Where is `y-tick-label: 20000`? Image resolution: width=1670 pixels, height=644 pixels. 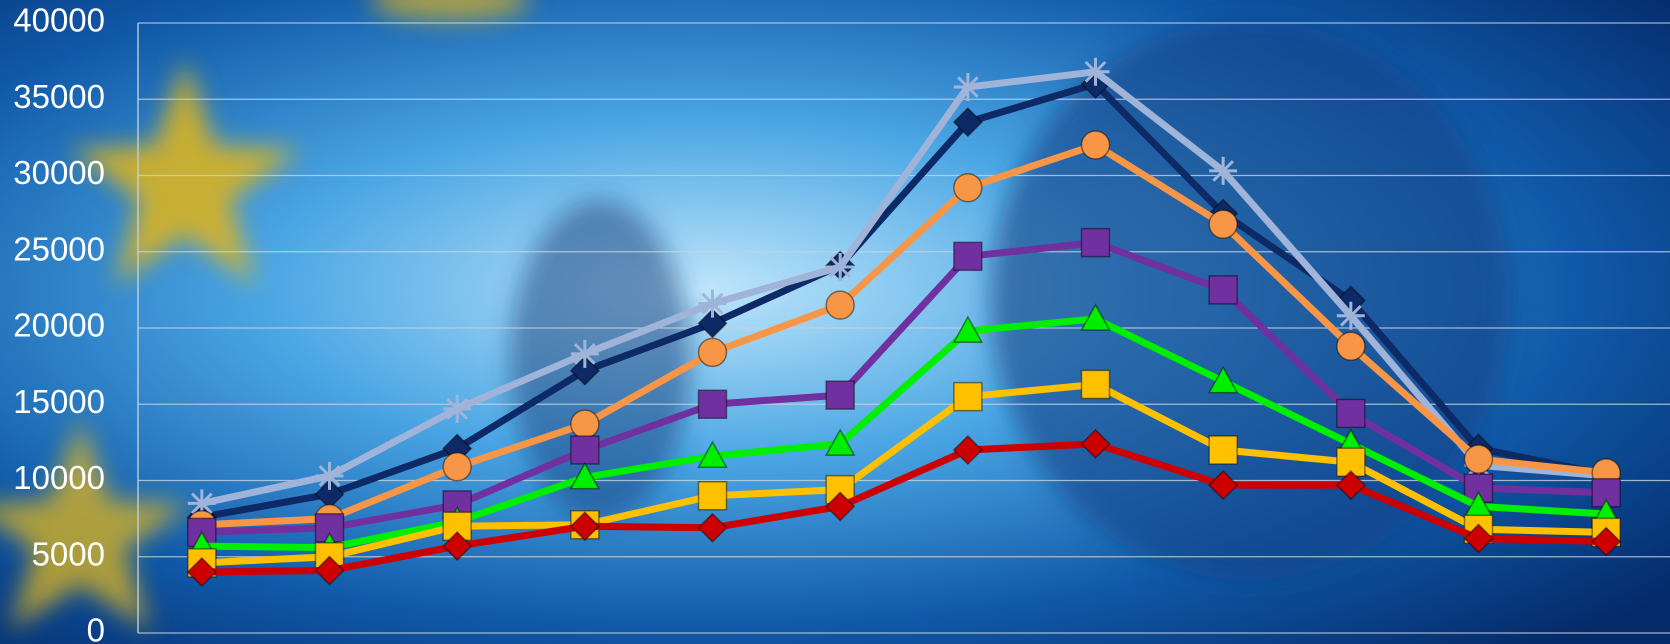
y-tick-label: 20000 is located at coordinates (59, 325).